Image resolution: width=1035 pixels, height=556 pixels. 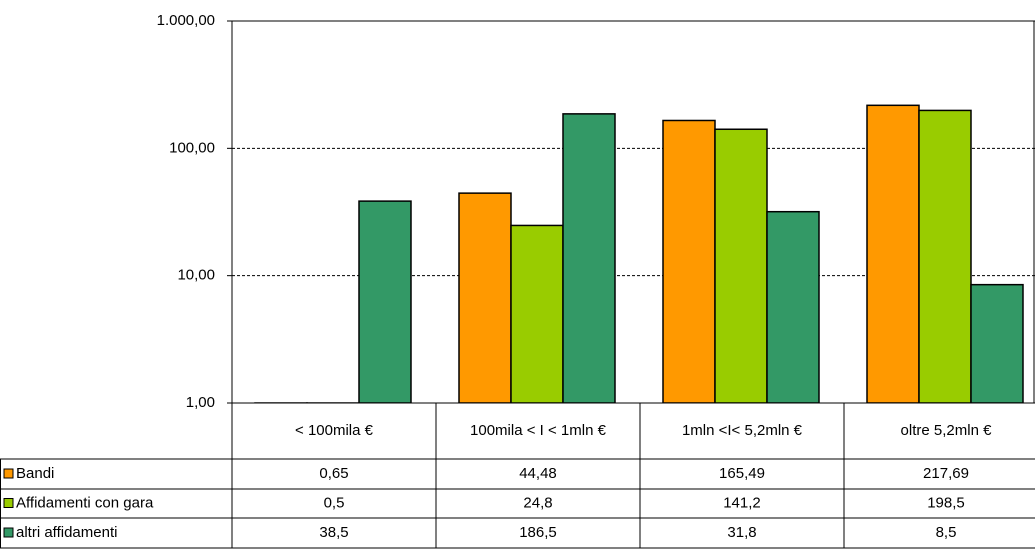 What do you see at coordinates (946, 502) in the screenshot?
I see `table-value: 198,5` at bounding box center [946, 502].